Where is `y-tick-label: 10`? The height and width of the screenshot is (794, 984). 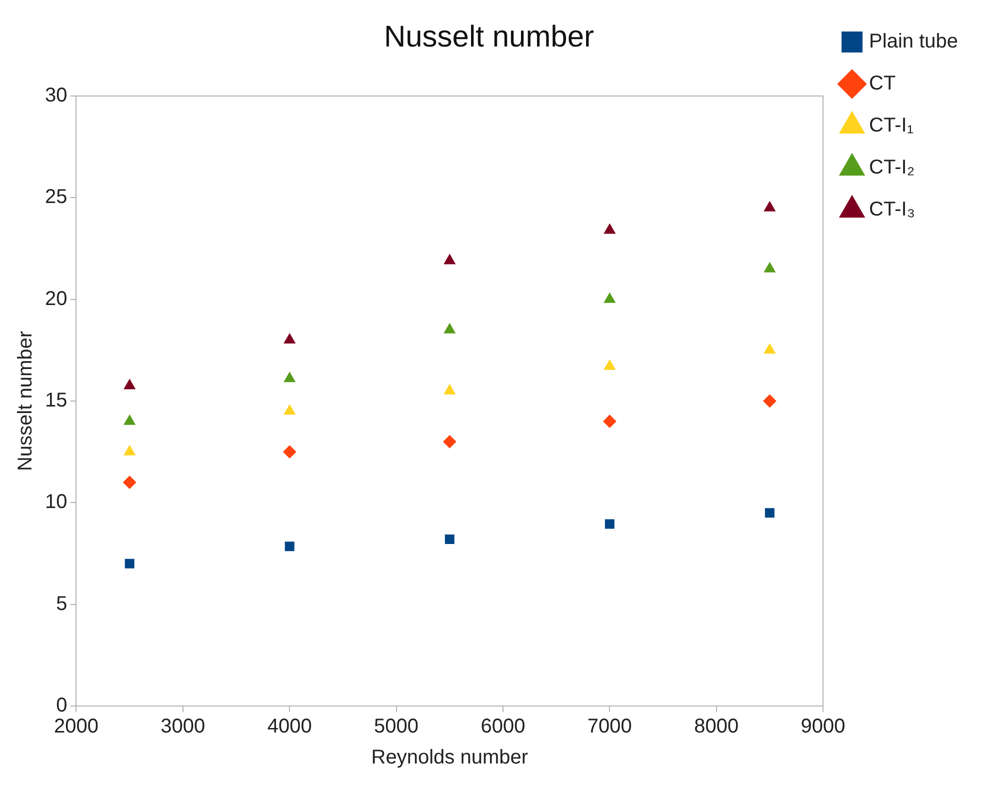
y-tick-label: 10 is located at coordinates (56, 502).